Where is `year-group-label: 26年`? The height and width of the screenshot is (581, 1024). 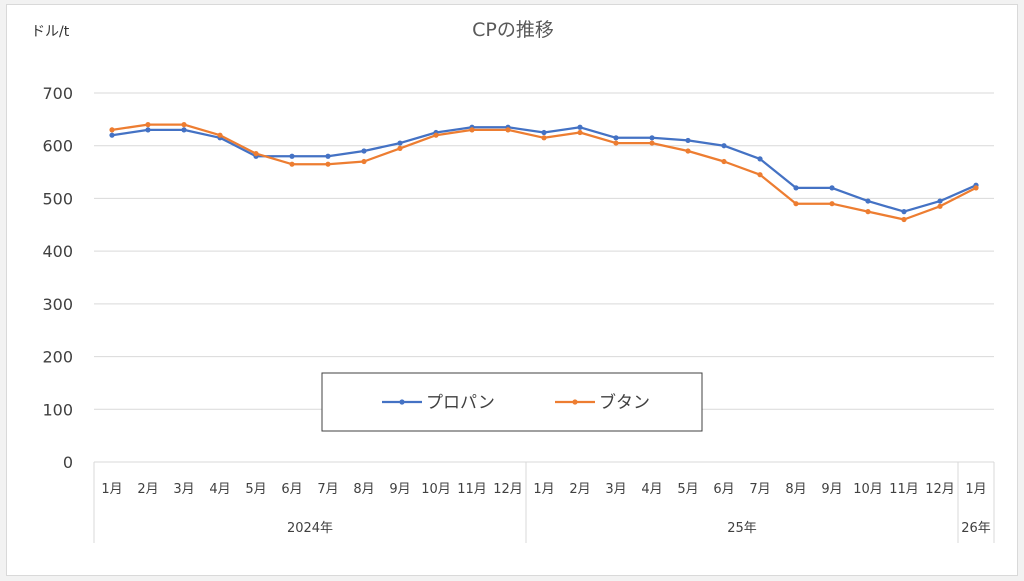
year-group-label: 26年 is located at coordinates (976, 528).